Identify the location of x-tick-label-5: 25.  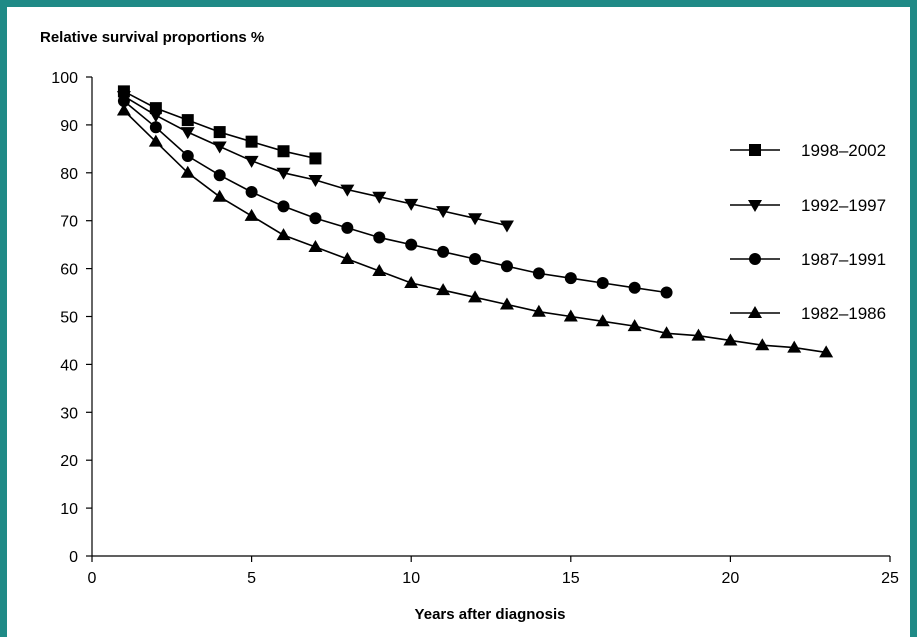
(890, 578).